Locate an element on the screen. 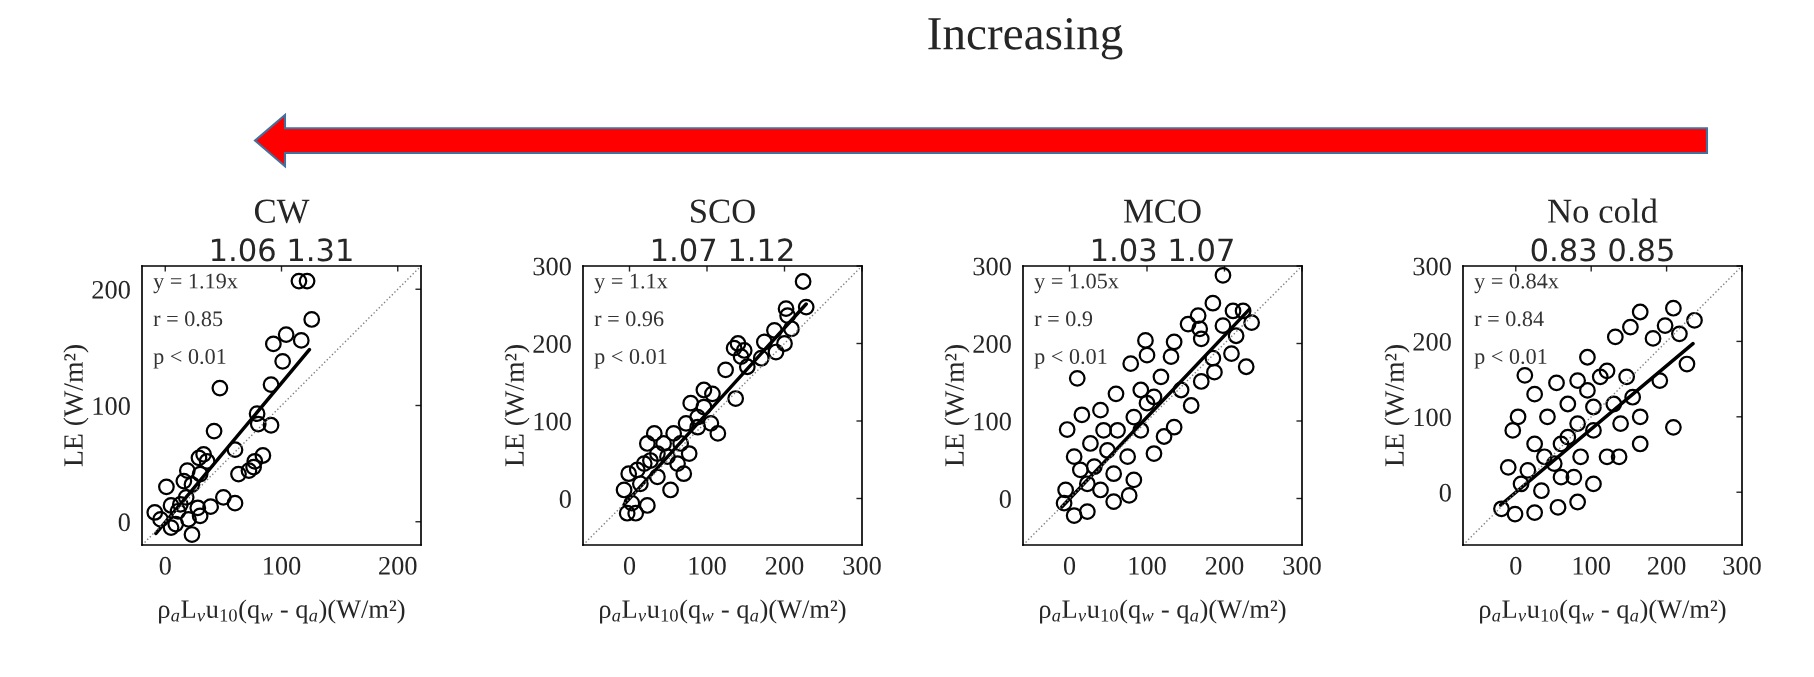  chart-subtitle: 1.07 1.12 is located at coordinates (722, 250).